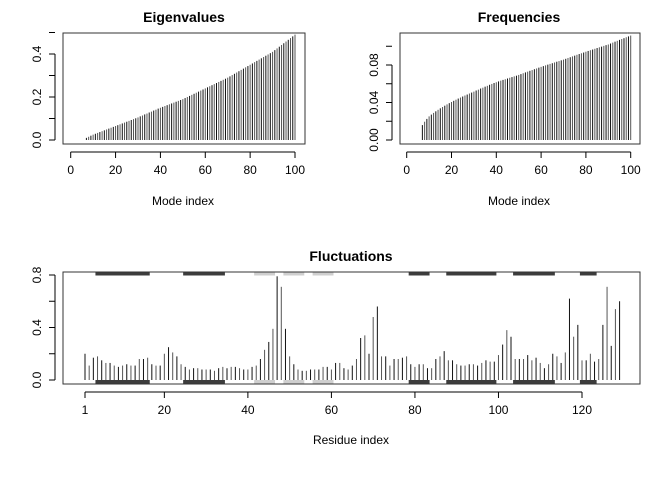 This screenshot has width=672, height=480. What do you see at coordinates (37, 96) in the screenshot?
I see `y-tick-label: 0.2` at bounding box center [37, 96].